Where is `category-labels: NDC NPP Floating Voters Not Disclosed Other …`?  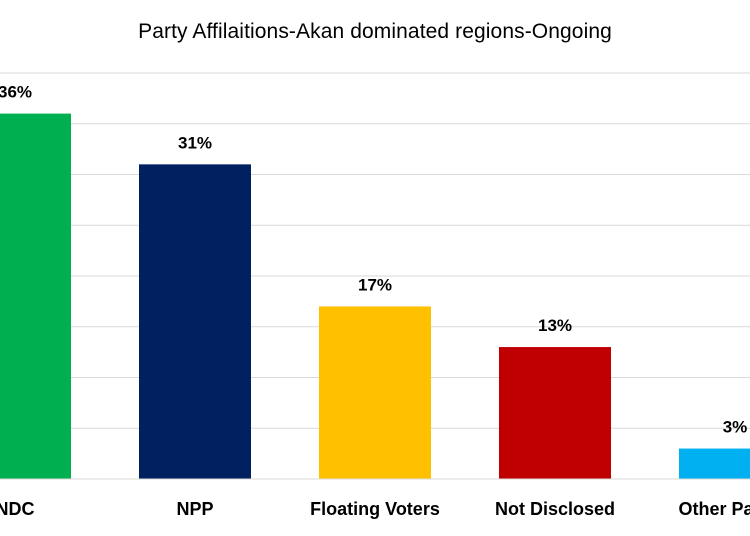 category-labels: NDC NPP Floating Voters Not Disclosed Other … is located at coordinates (375, 509).